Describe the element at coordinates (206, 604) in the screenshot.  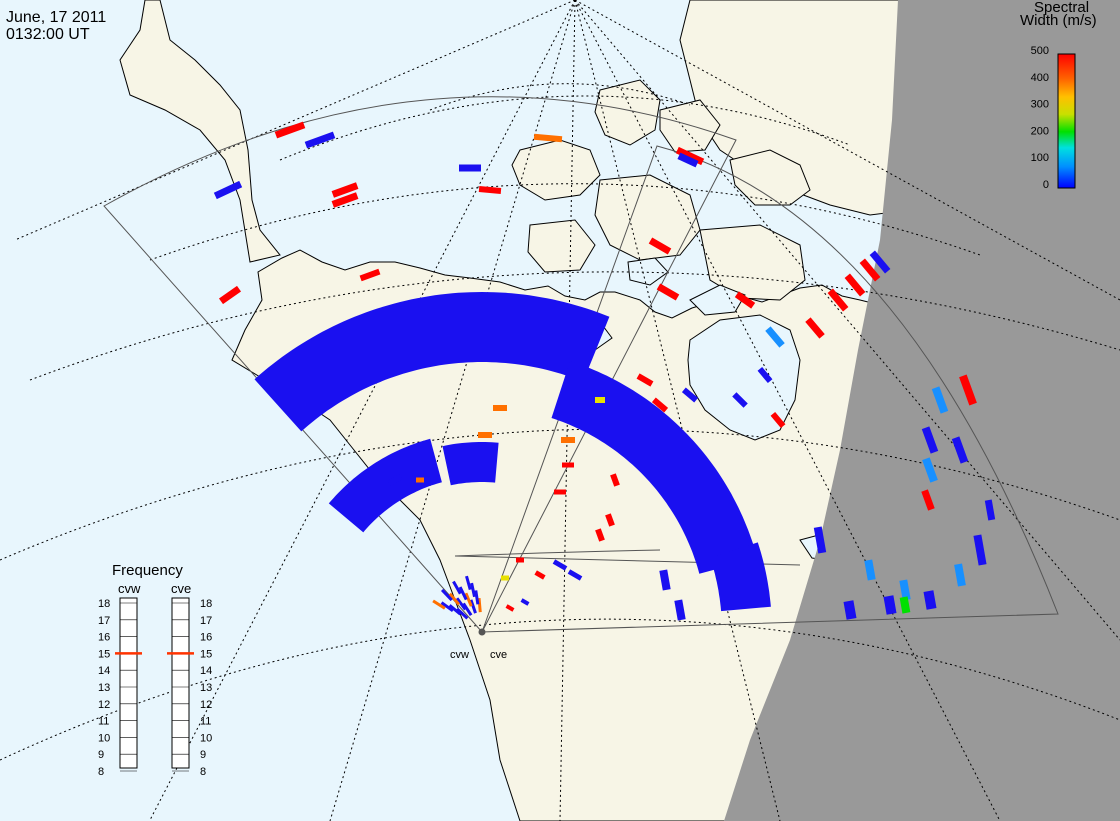
I see `frequency-scale-label-right: 18` at that location.